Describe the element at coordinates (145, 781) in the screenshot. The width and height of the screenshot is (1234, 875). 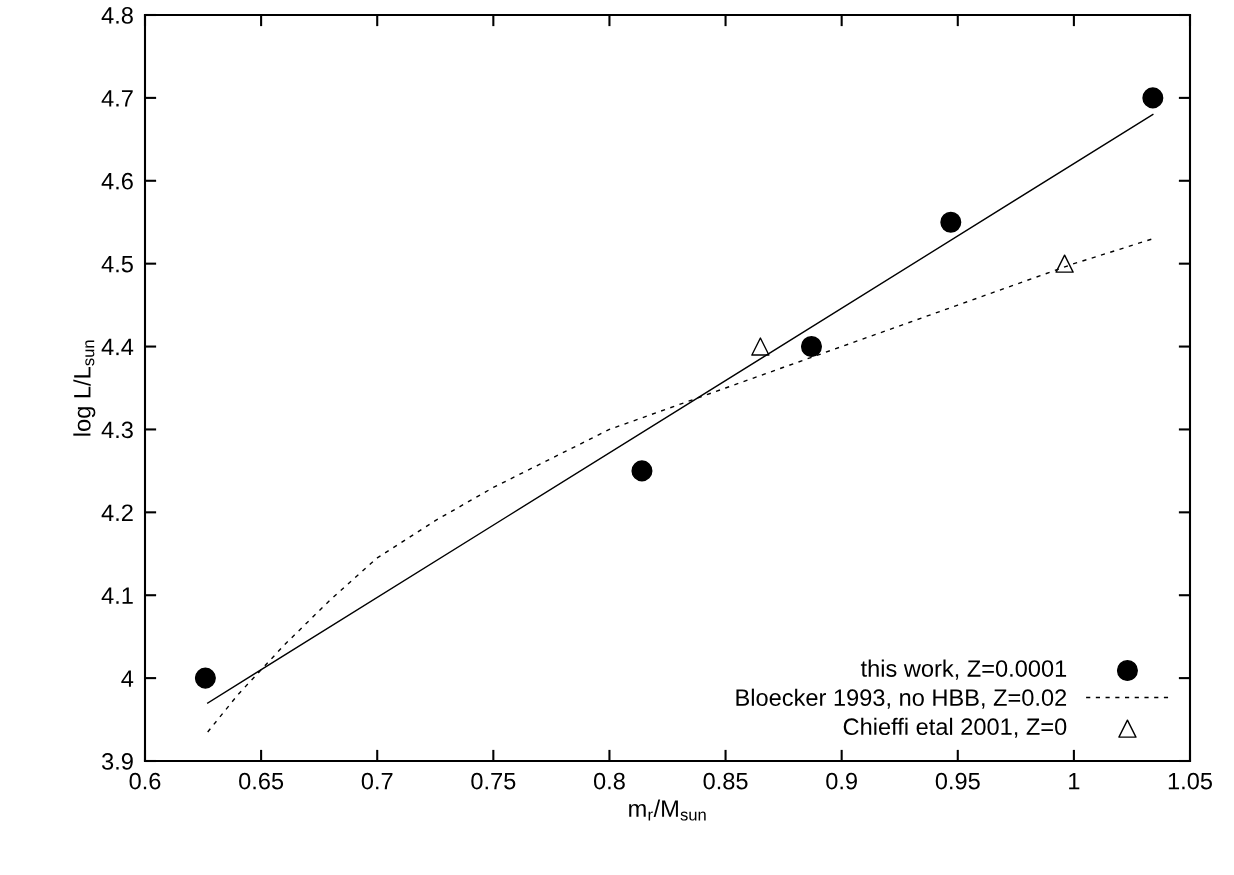
I see `x-tick-label: 0.6` at that location.